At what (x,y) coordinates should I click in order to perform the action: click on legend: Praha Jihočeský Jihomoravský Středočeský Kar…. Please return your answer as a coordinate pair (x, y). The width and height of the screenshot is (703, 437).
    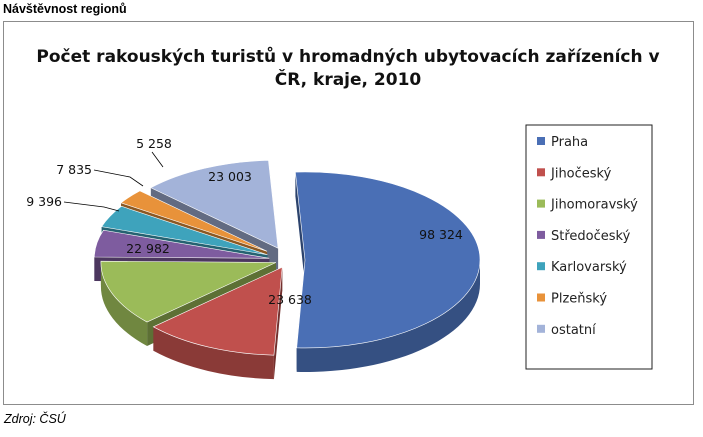
    Looking at the image, I should click on (587, 236).